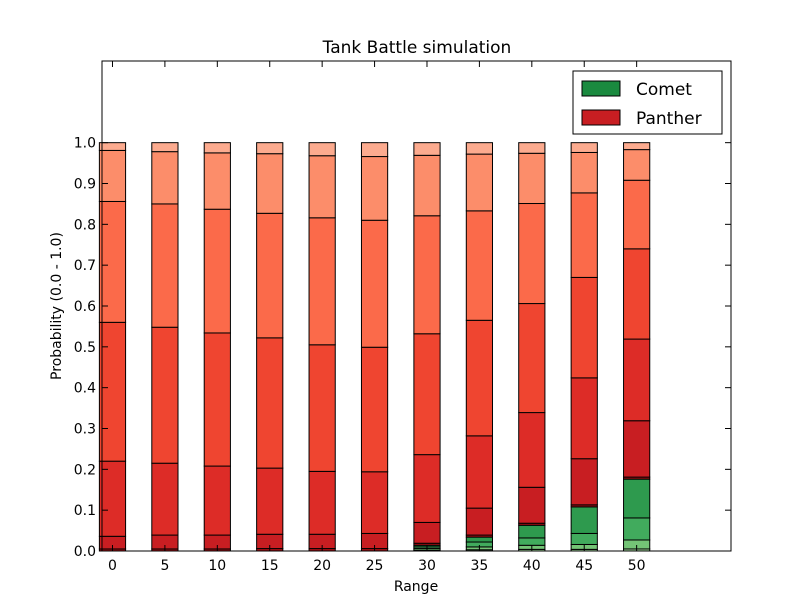 This screenshot has width=812, height=612. Describe the element at coordinates (427, 566) in the screenshot. I see `x-tick-label: 30` at that location.